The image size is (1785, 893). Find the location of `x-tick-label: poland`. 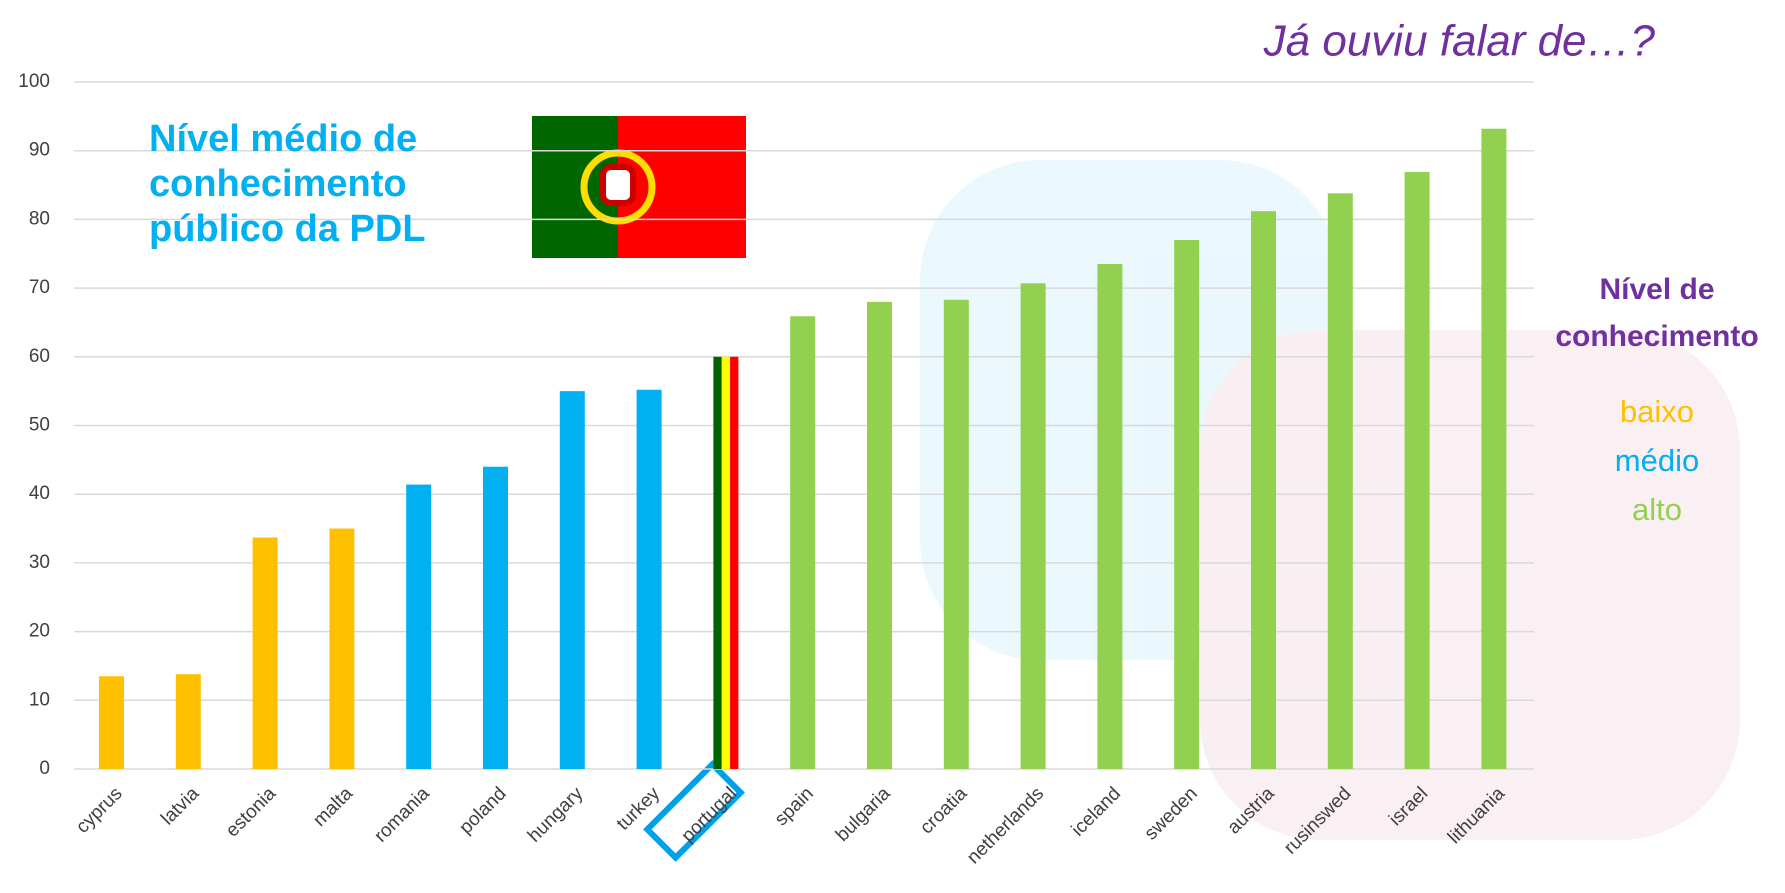

x-tick-label: poland is located at coordinates (482, 810).